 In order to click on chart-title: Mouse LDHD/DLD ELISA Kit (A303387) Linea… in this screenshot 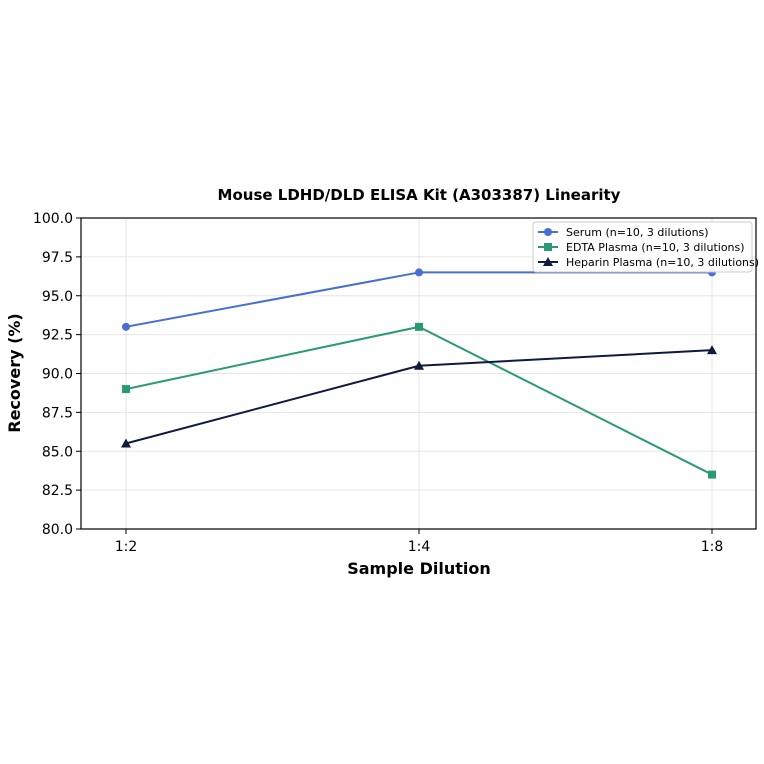, I will do `click(419, 195)`.